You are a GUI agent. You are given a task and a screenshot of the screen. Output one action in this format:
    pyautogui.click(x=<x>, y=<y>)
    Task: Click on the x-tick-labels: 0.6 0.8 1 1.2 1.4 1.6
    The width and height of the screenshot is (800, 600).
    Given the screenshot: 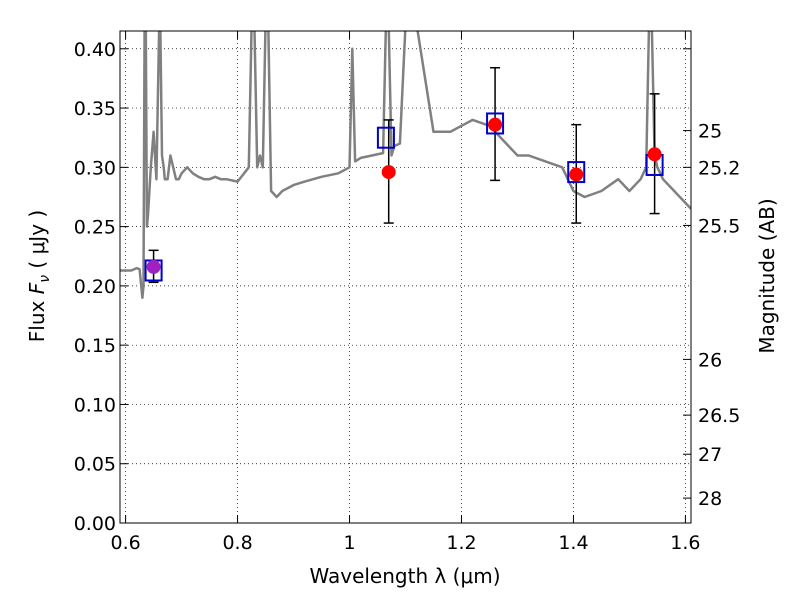 What is the action you would take?
    pyautogui.click(x=405, y=543)
    